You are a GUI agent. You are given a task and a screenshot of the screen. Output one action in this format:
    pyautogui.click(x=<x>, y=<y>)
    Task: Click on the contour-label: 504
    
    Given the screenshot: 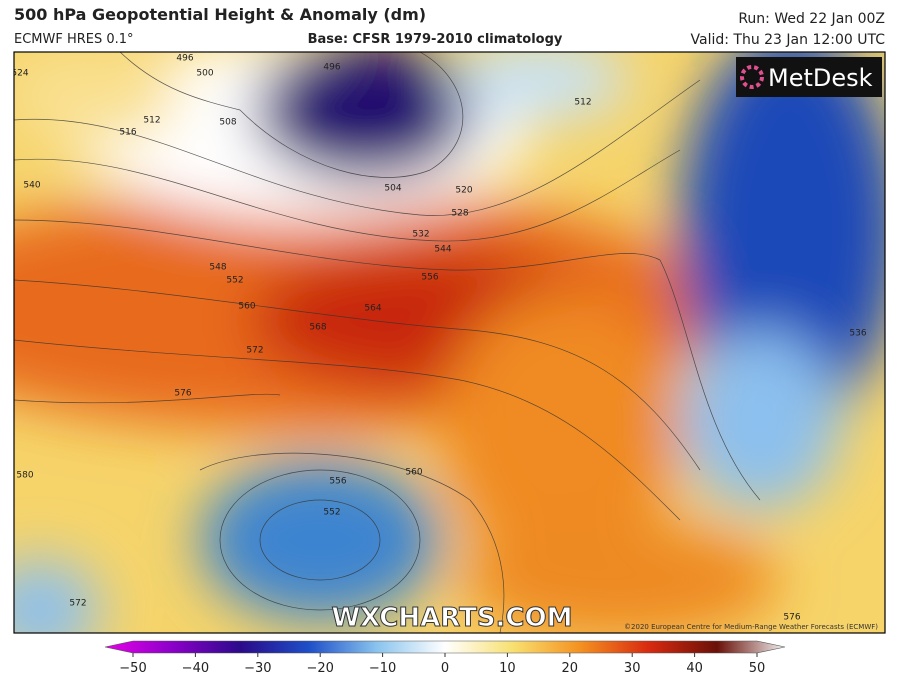 What is the action you would take?
    pyautogui.click(x=392, y=189)
    